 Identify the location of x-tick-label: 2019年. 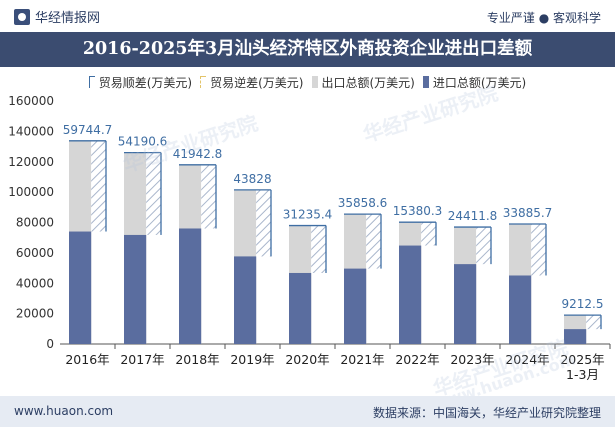
(252, 359).